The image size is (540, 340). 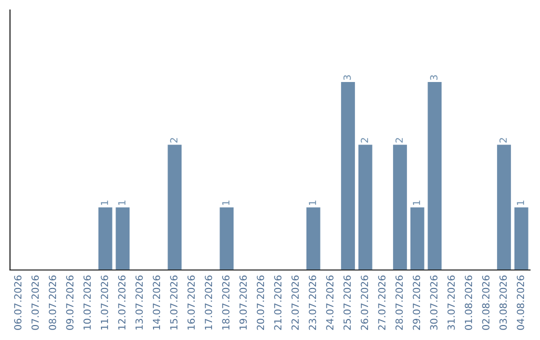 I want to click on x-tick-label: 16.07.2026, so click(x=191, y=302).